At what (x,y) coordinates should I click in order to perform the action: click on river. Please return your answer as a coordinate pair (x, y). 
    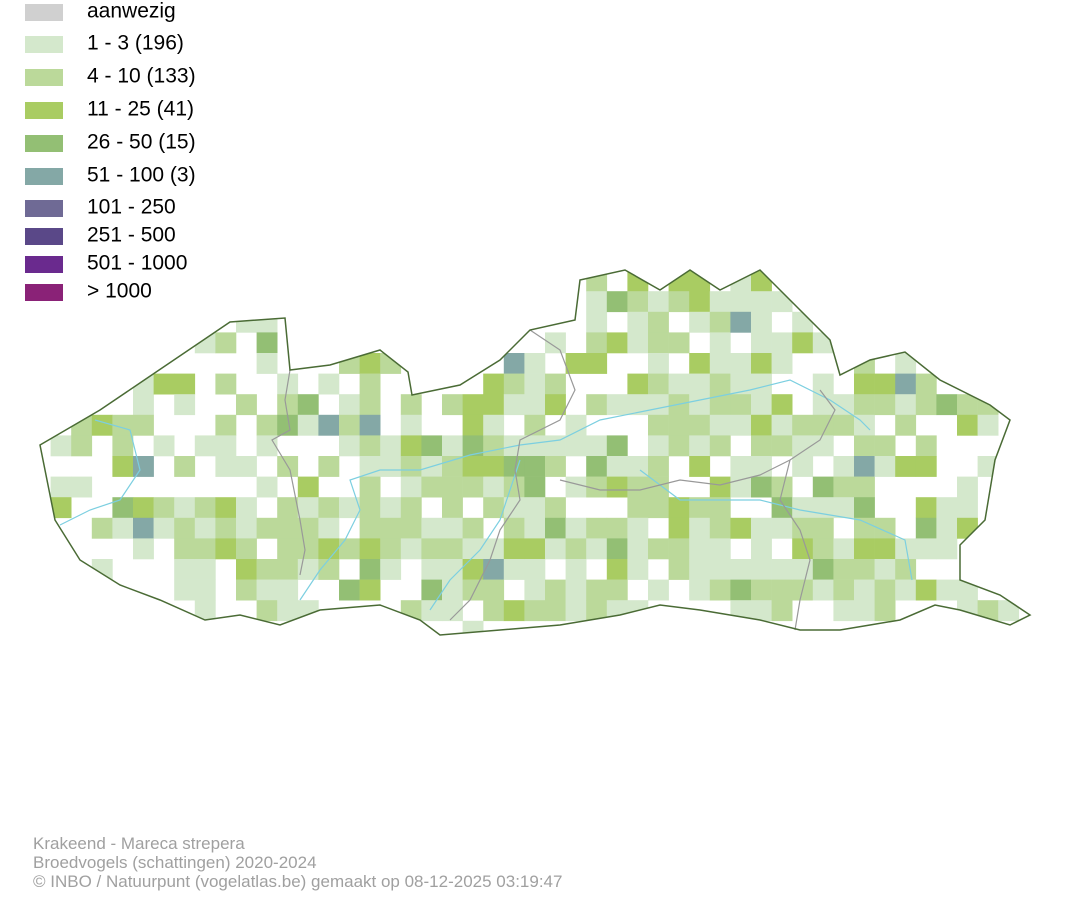
    Looking at the image, I should click on (776, 525).